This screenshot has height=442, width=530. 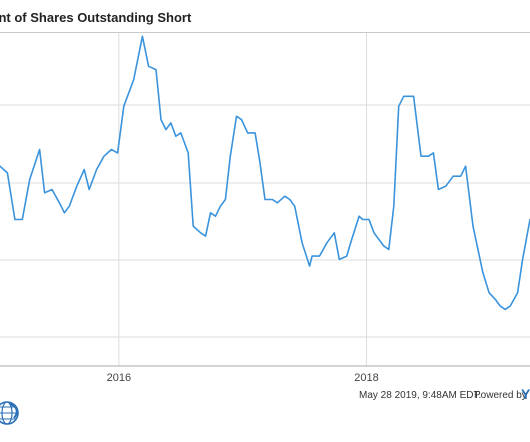 What do you see at coordinates (525, 394) in the screenshot?
I see `brand-letter: Y` at bounding box center [525, 394].